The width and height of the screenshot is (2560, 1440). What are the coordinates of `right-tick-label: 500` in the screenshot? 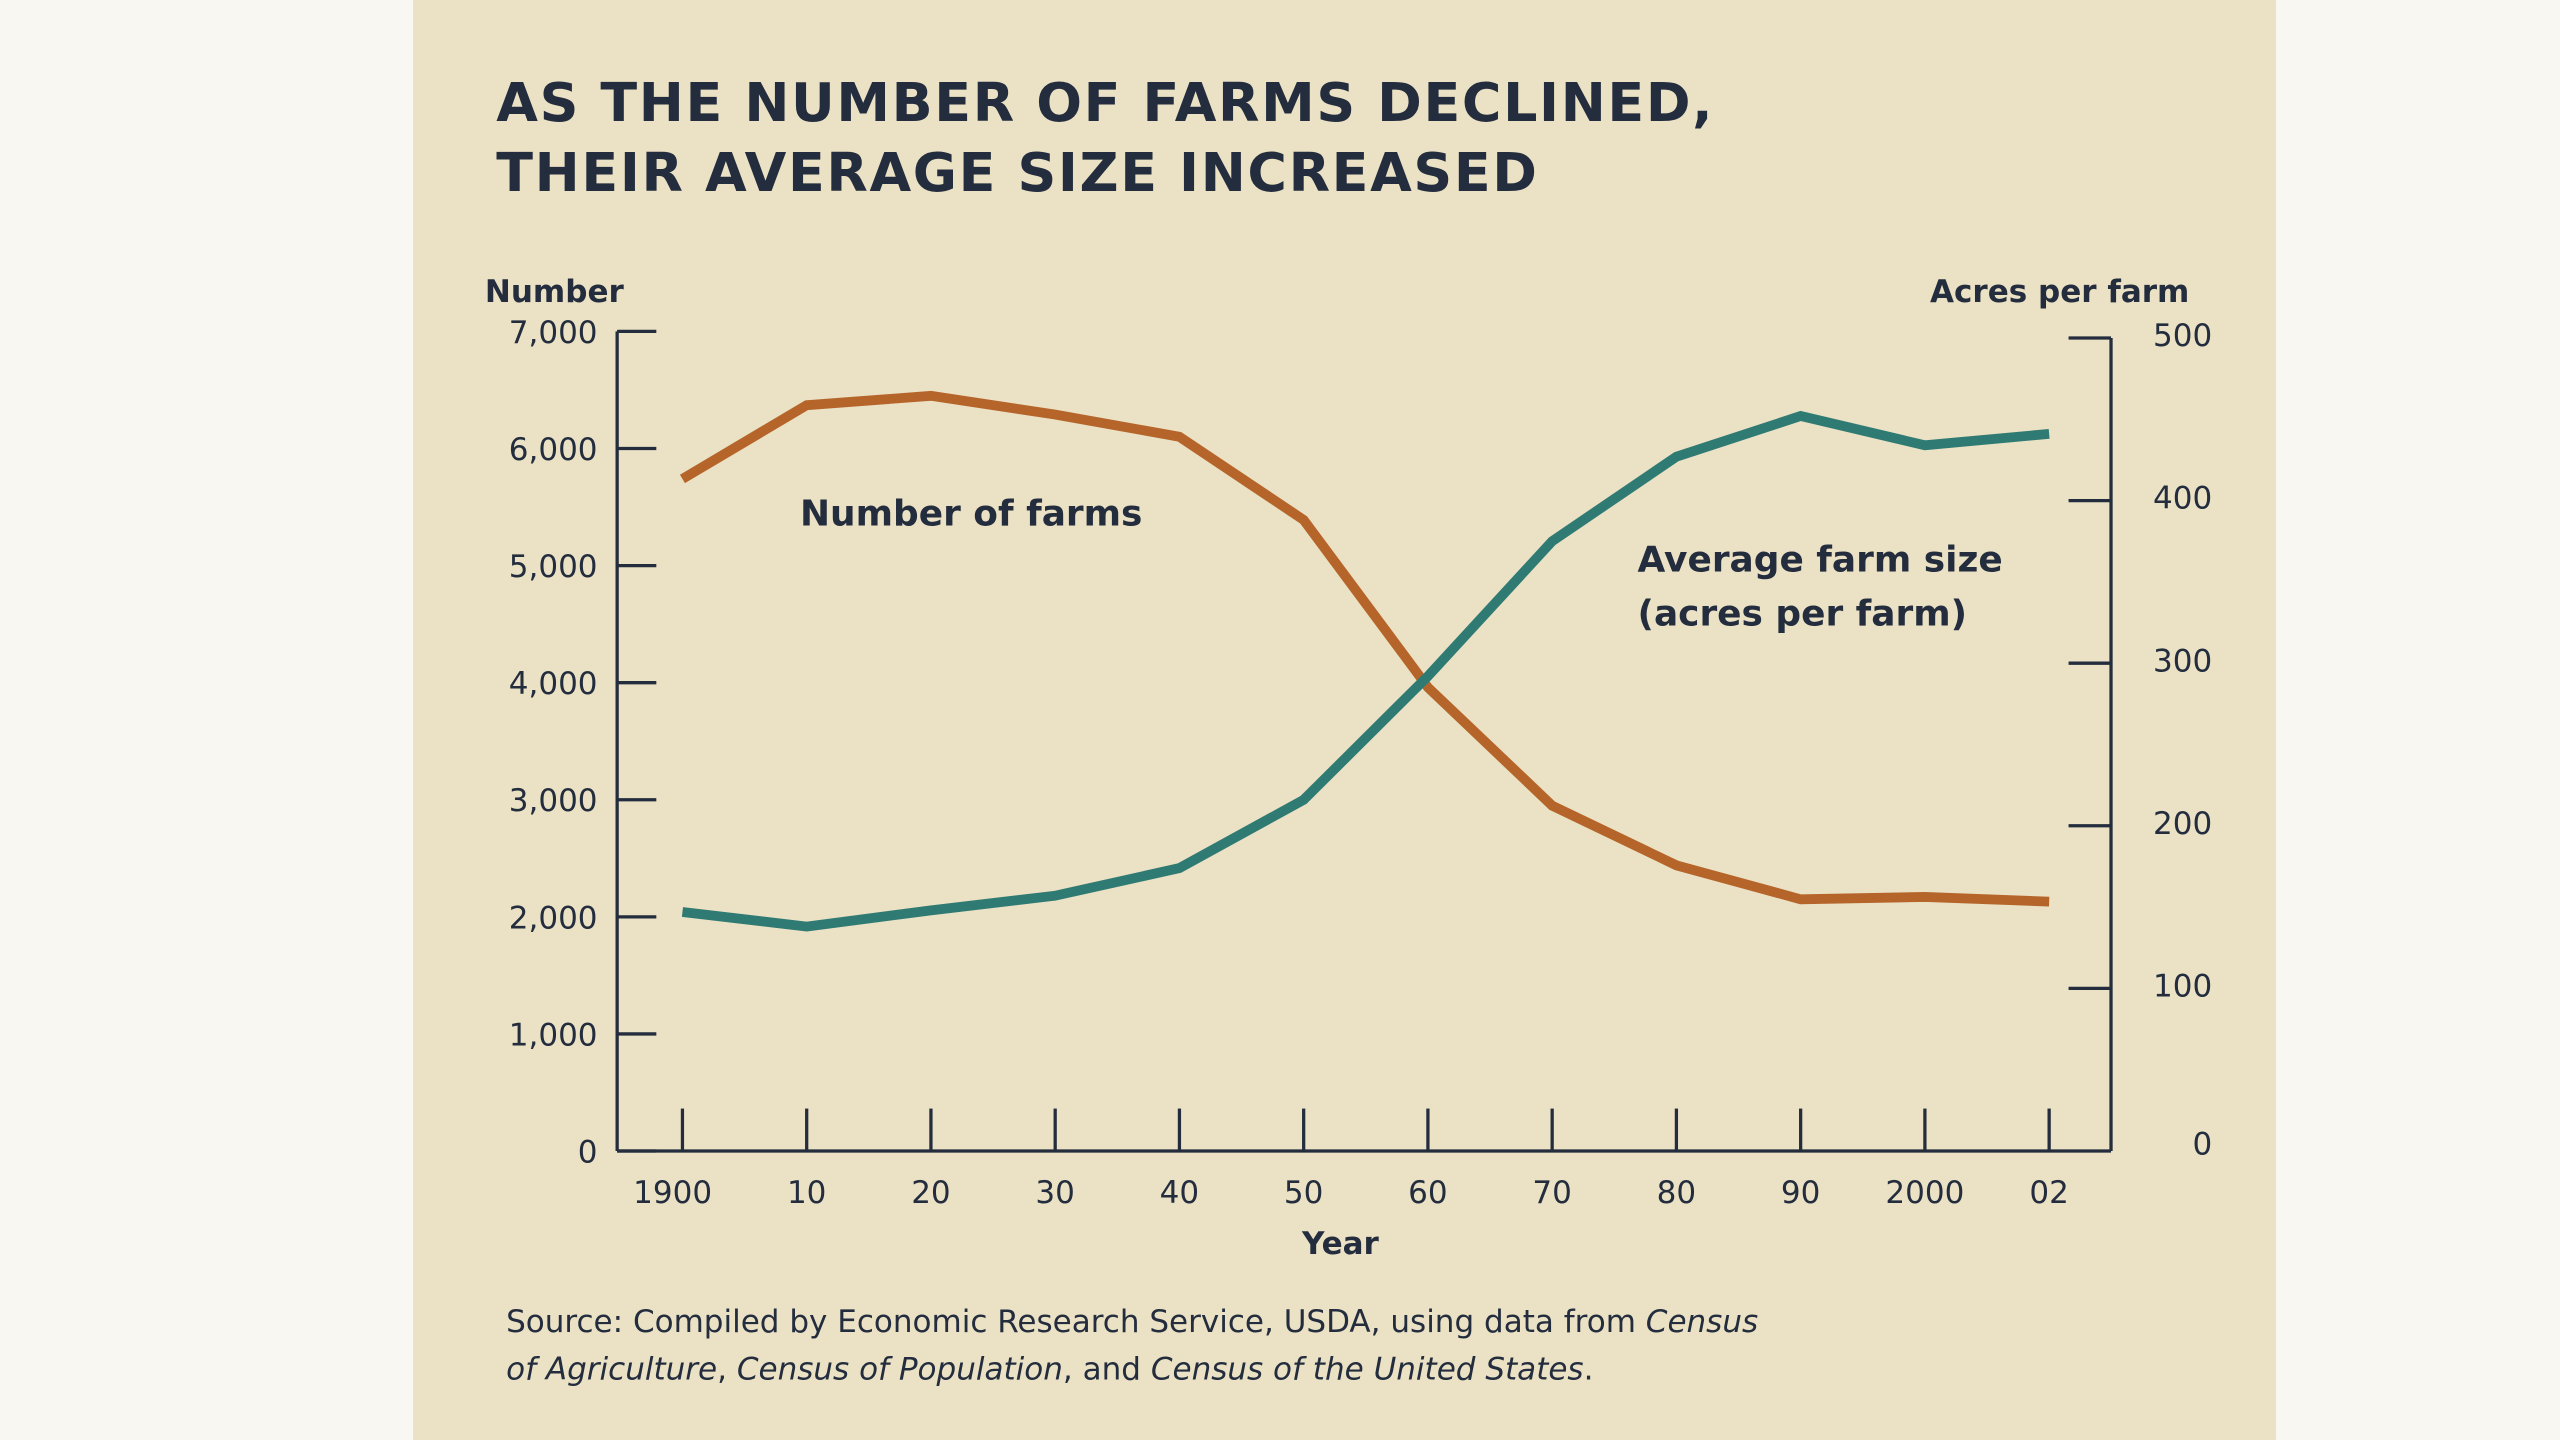 It's located at (2182, 336).